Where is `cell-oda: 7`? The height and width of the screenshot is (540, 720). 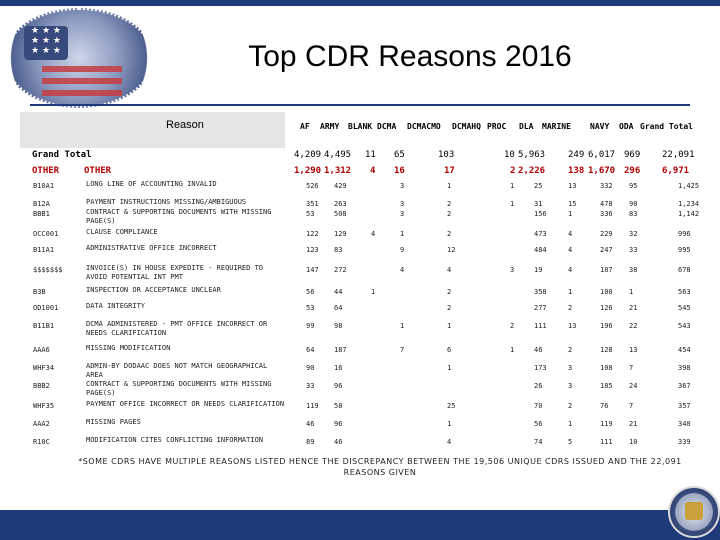 cell-oda: 7 is located at coordinates (631, 406).